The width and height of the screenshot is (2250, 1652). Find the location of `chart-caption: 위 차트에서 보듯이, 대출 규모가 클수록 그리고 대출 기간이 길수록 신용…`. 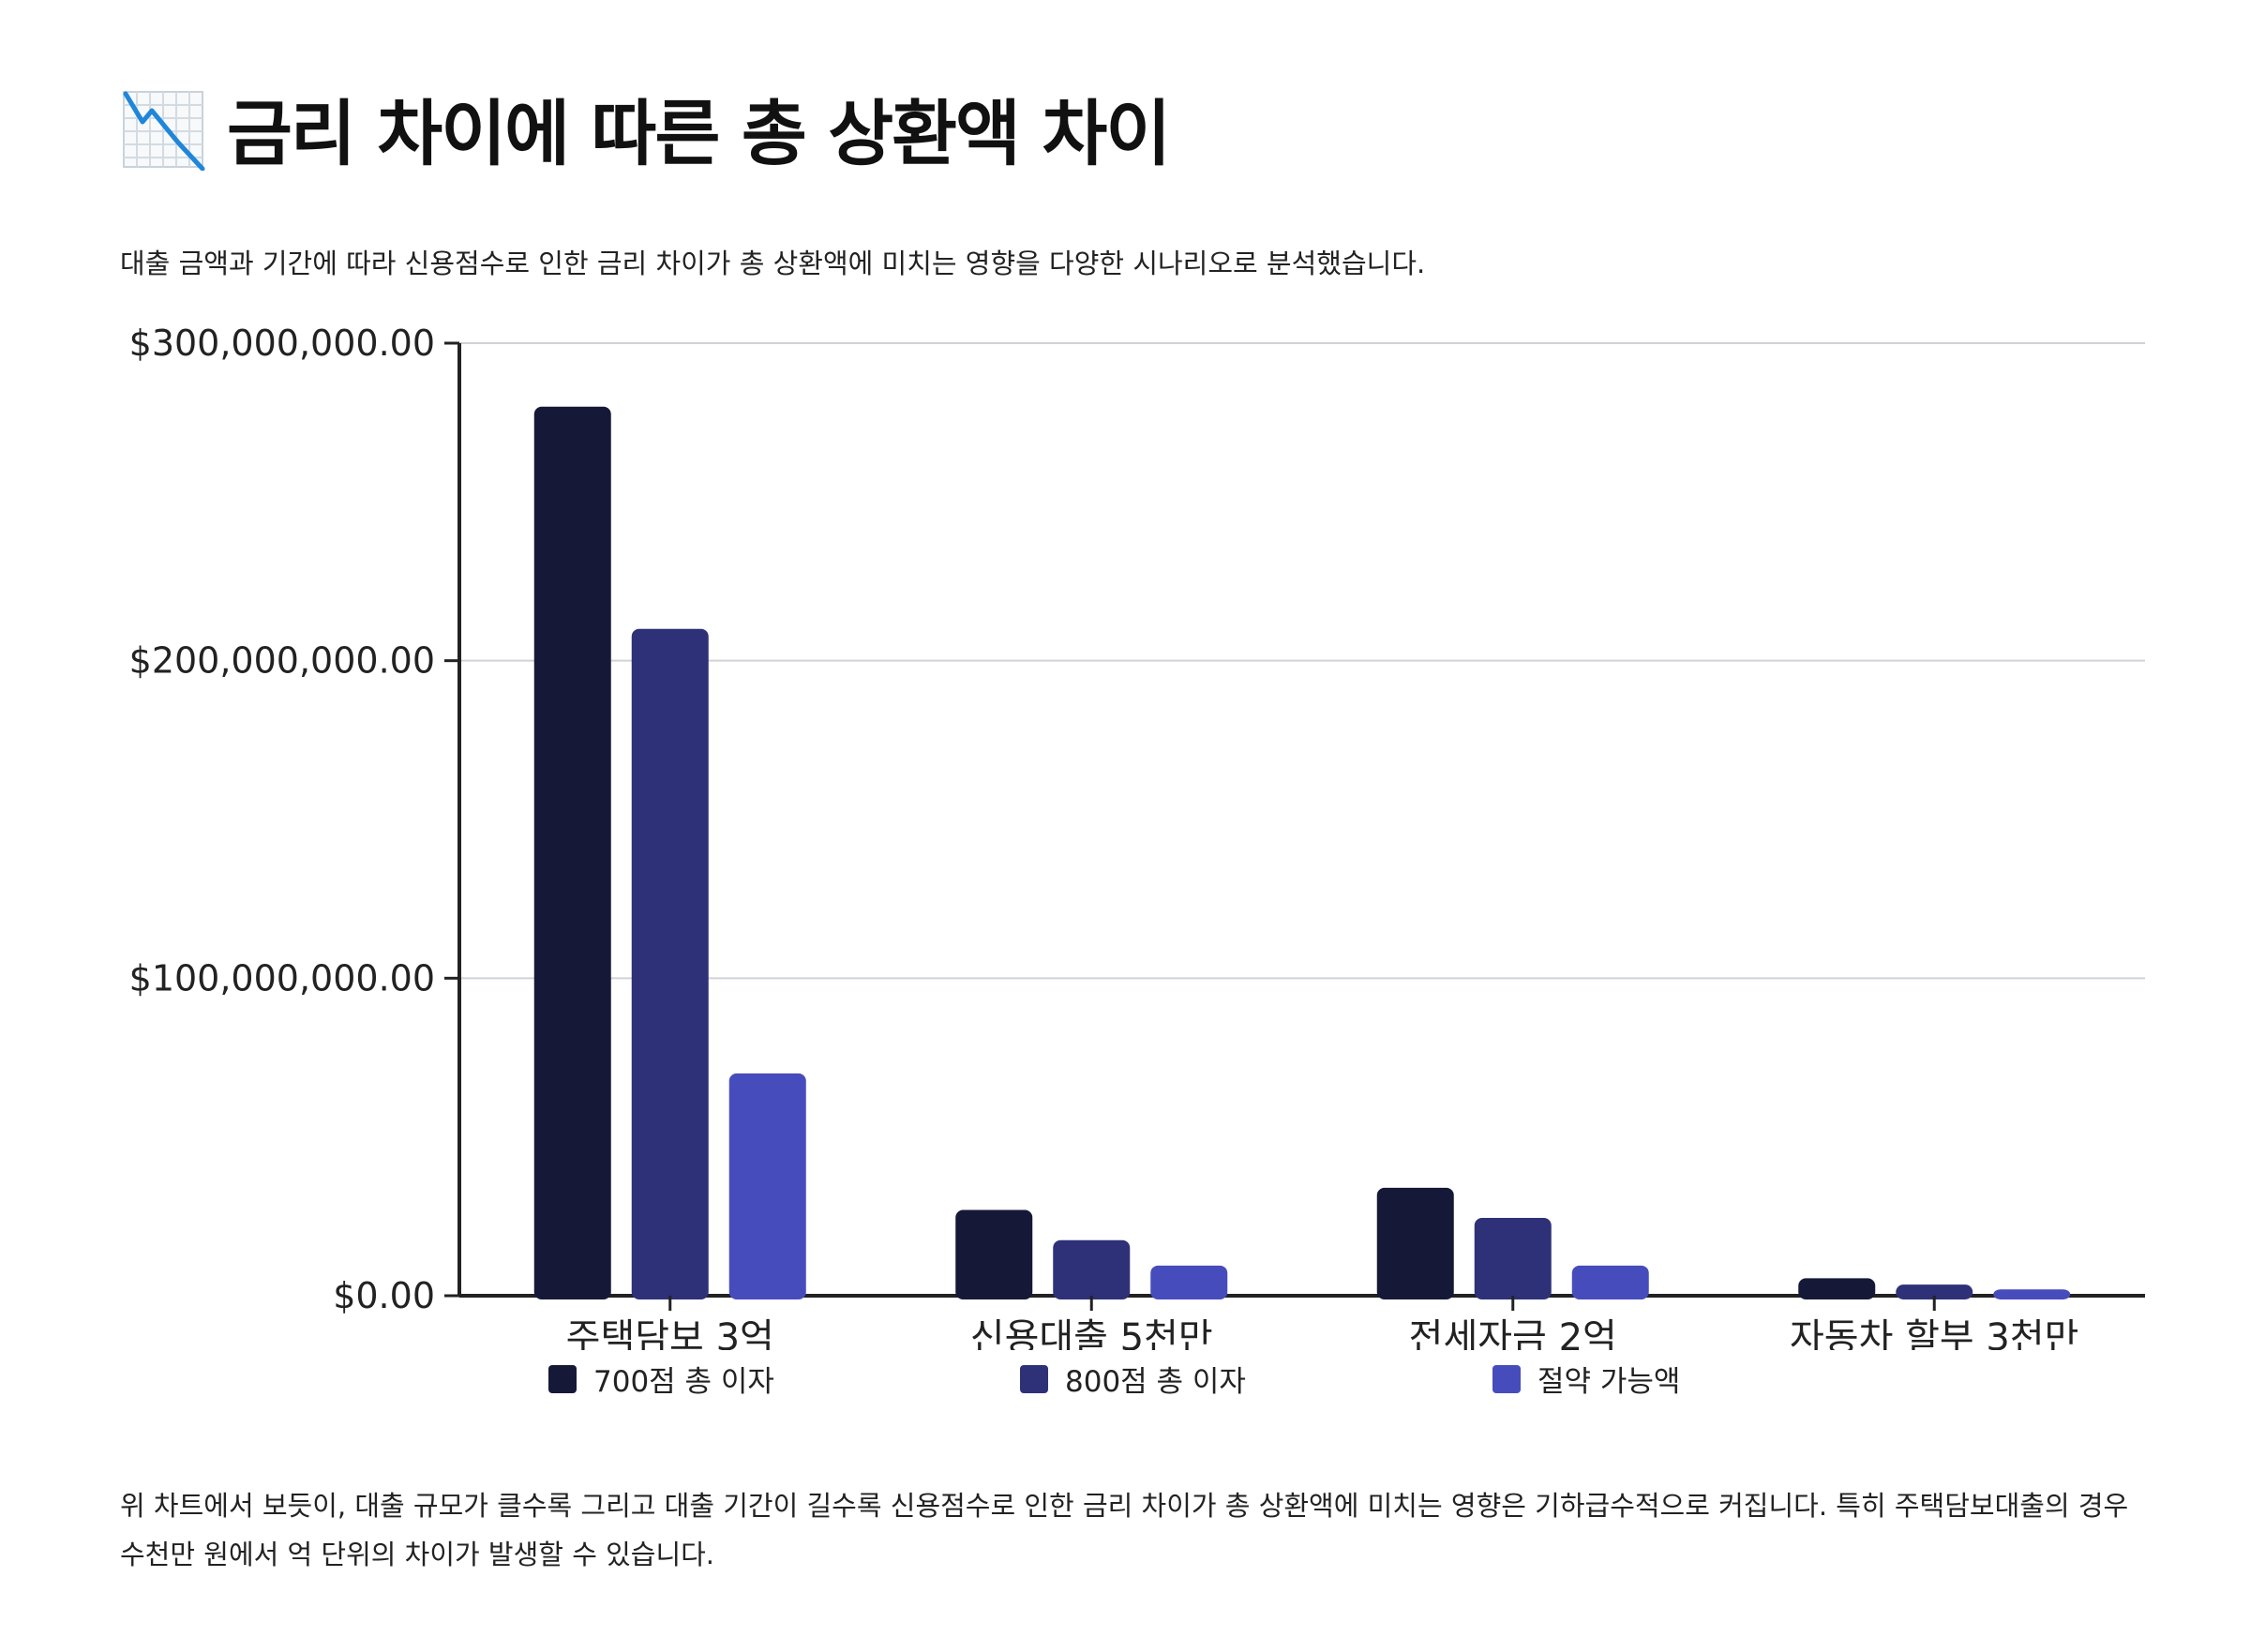

chart-caption: 위 차트에서 보듯이, 대출 규모가 클수록 그리고 대출 기간이 길수록 신용… is located at coordinates (1124, 1530).